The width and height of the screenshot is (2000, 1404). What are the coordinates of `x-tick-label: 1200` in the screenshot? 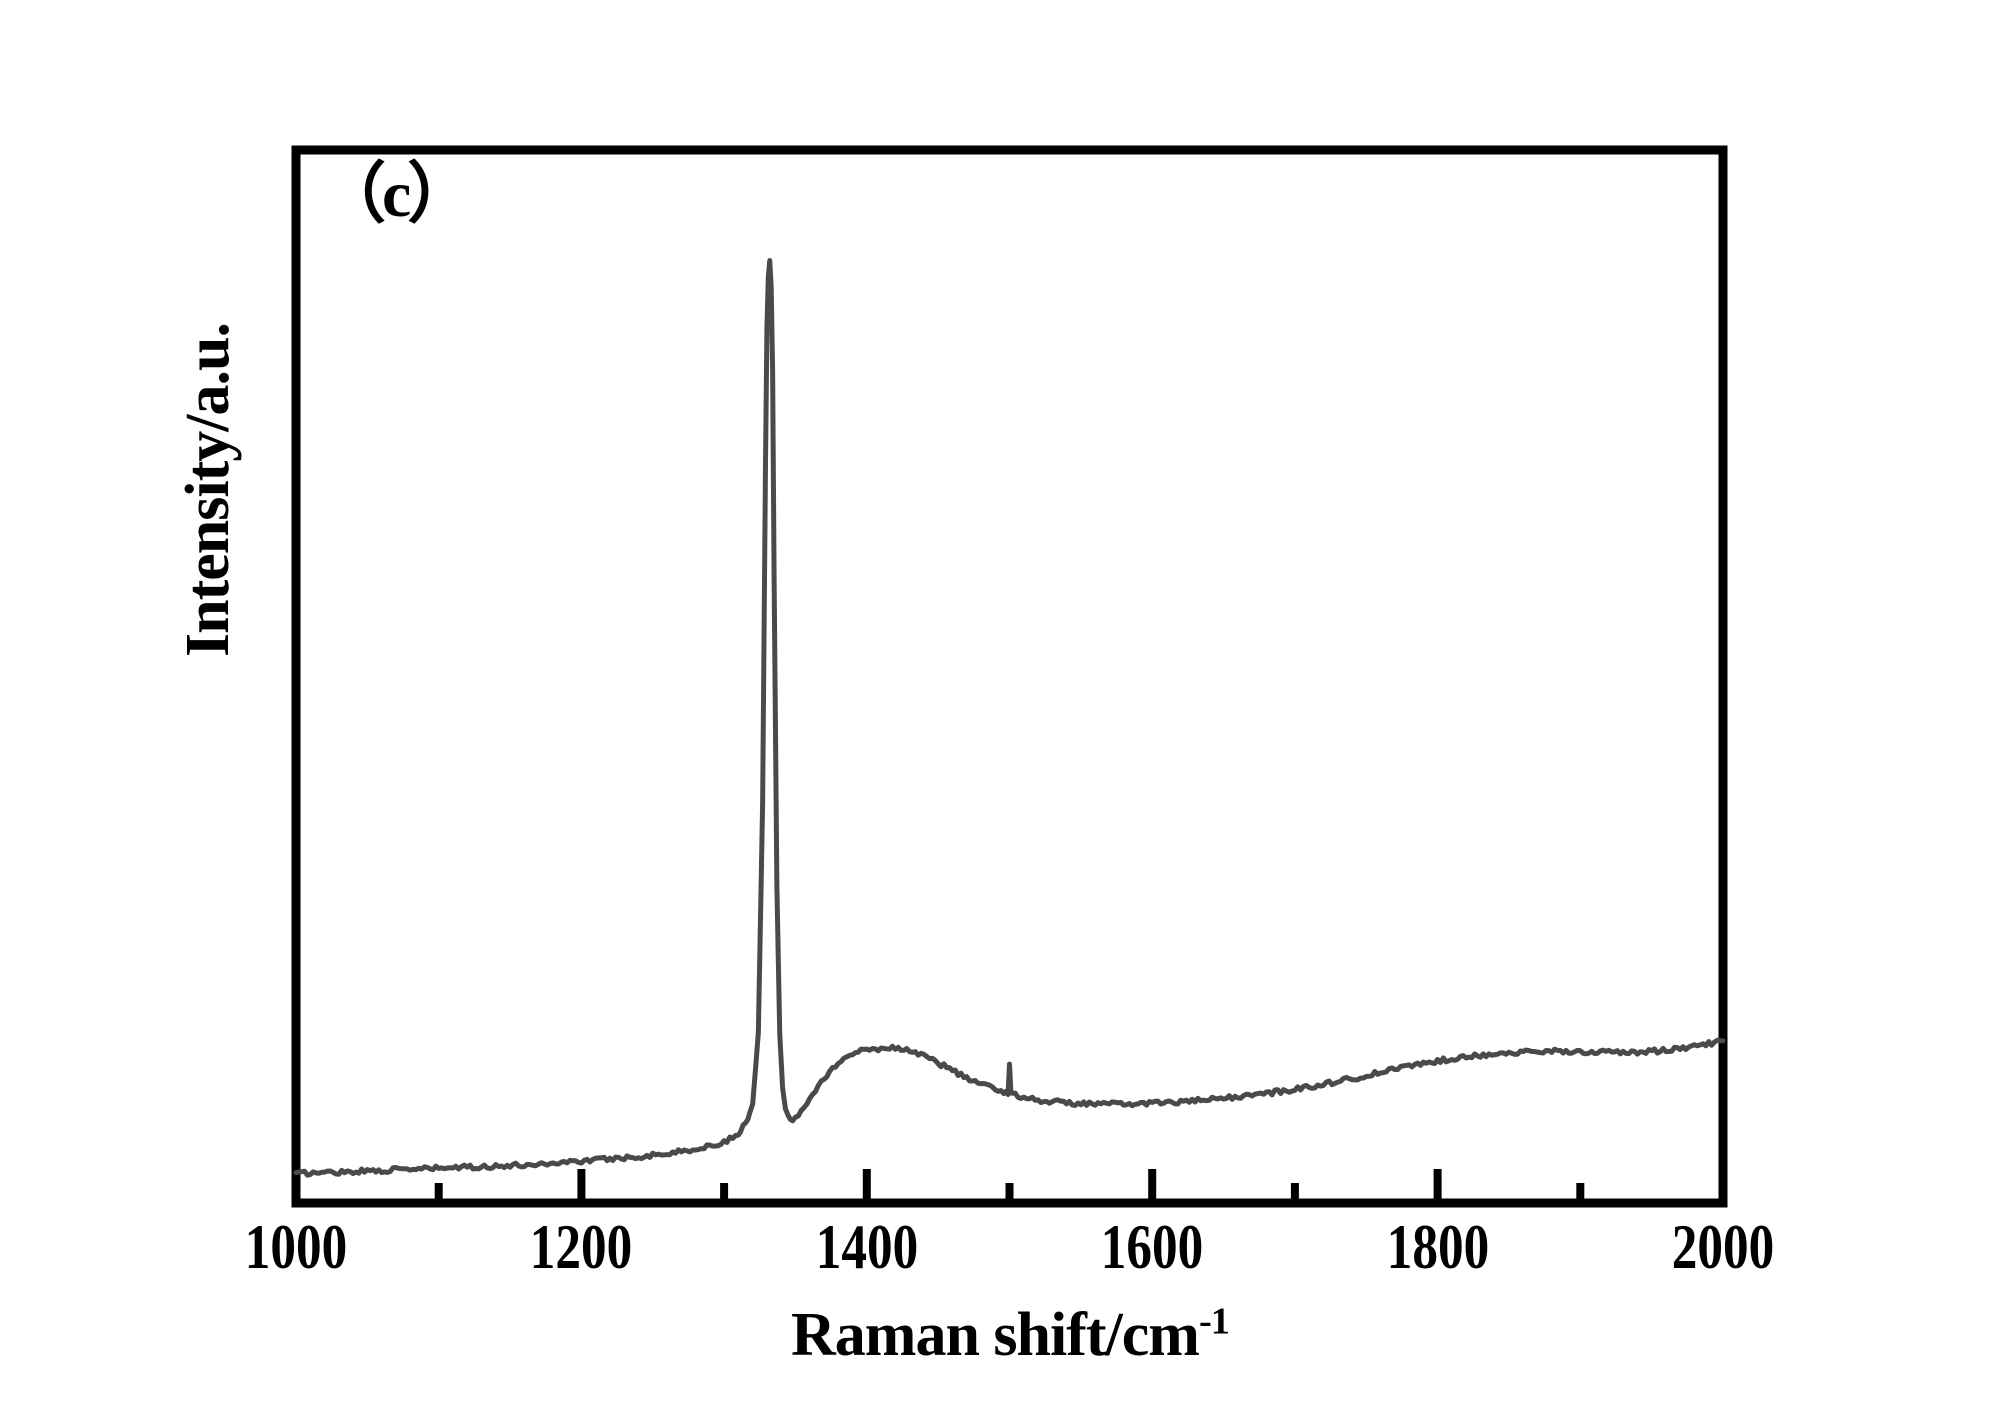 It's located at (581, 1246).